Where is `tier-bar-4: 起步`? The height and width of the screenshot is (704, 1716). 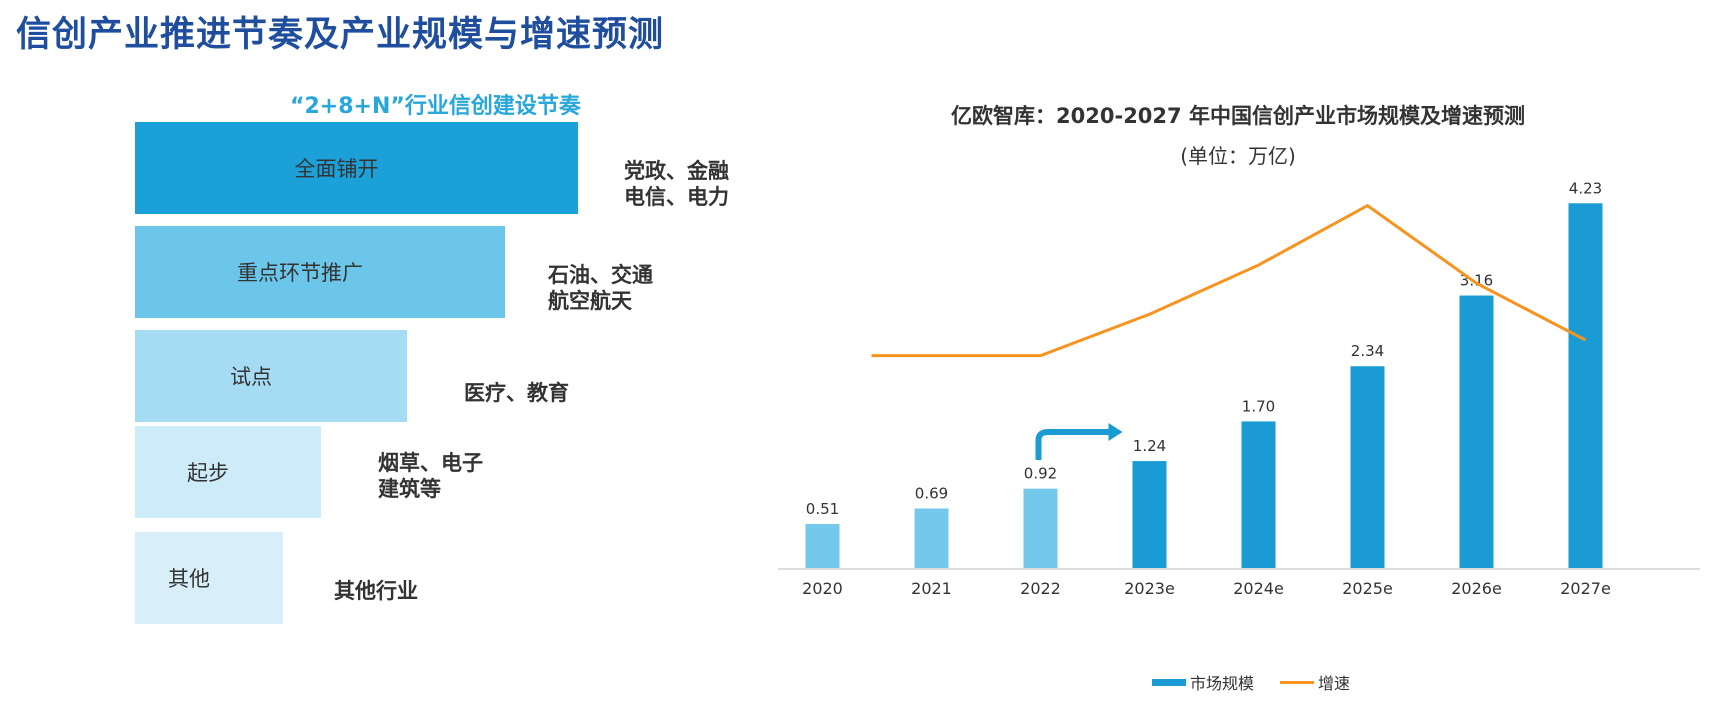 tier-bar-4: 起步 is located at coordinates (228, 472).